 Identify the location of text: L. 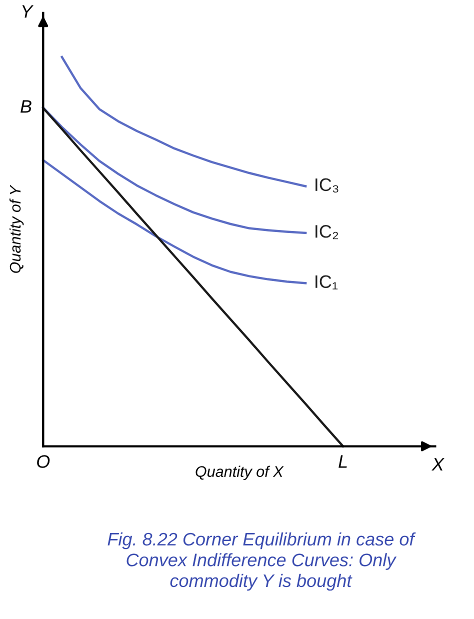
(342, 461).